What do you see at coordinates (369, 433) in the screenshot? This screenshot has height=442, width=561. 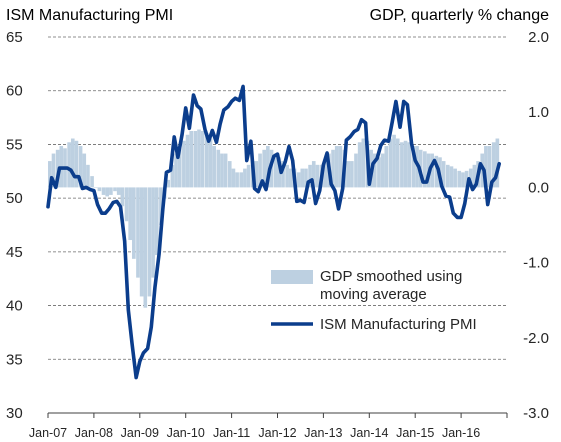 I see `x-tick-label: Jan-14` at bounding box center [369, 433].